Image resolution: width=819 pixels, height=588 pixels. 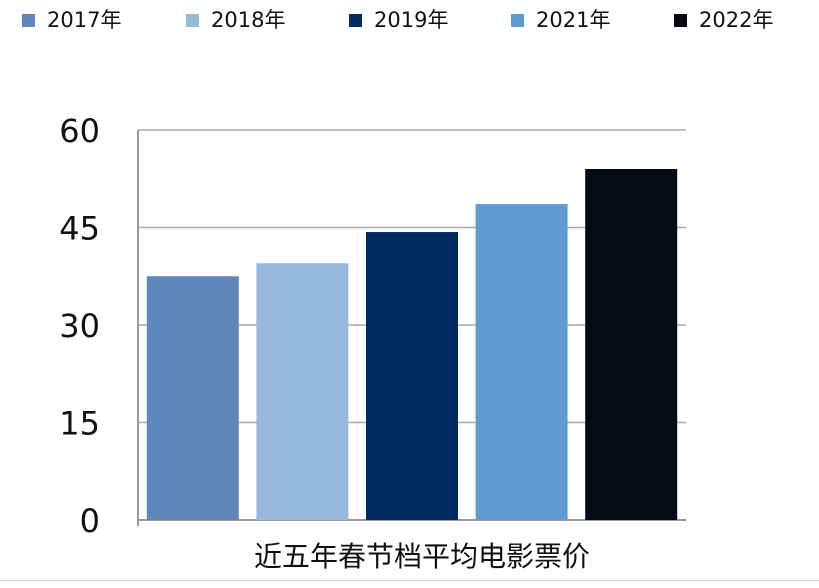 What do you see at coordinates (79, 131) in the screenshot?
I see `y-tick-label: 60` at bounding box center [79, 131].